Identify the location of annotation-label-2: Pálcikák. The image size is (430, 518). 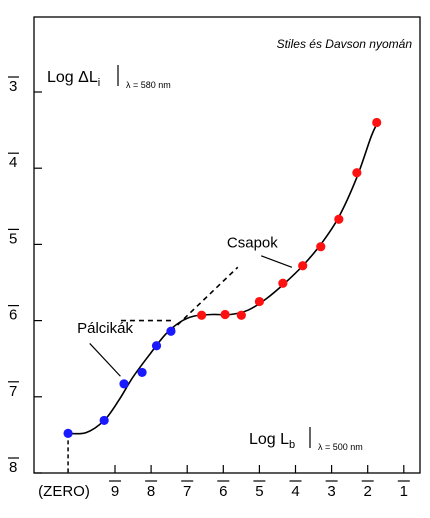
(105, 328).